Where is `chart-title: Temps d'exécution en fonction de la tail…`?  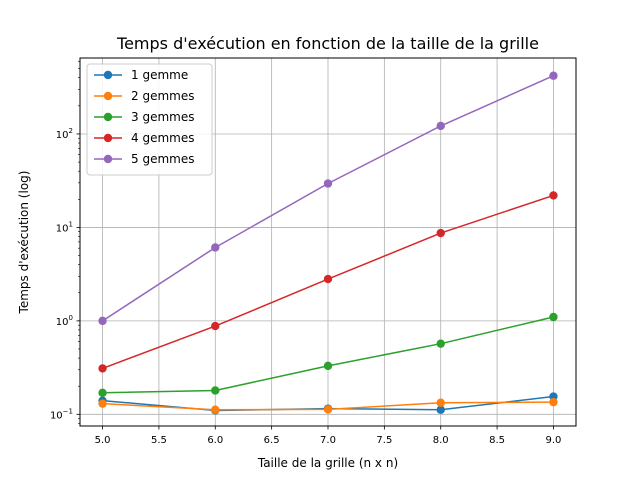 chart-title: Temps d'exécution en fonction de la tail… is located at coordinates (327, 43).